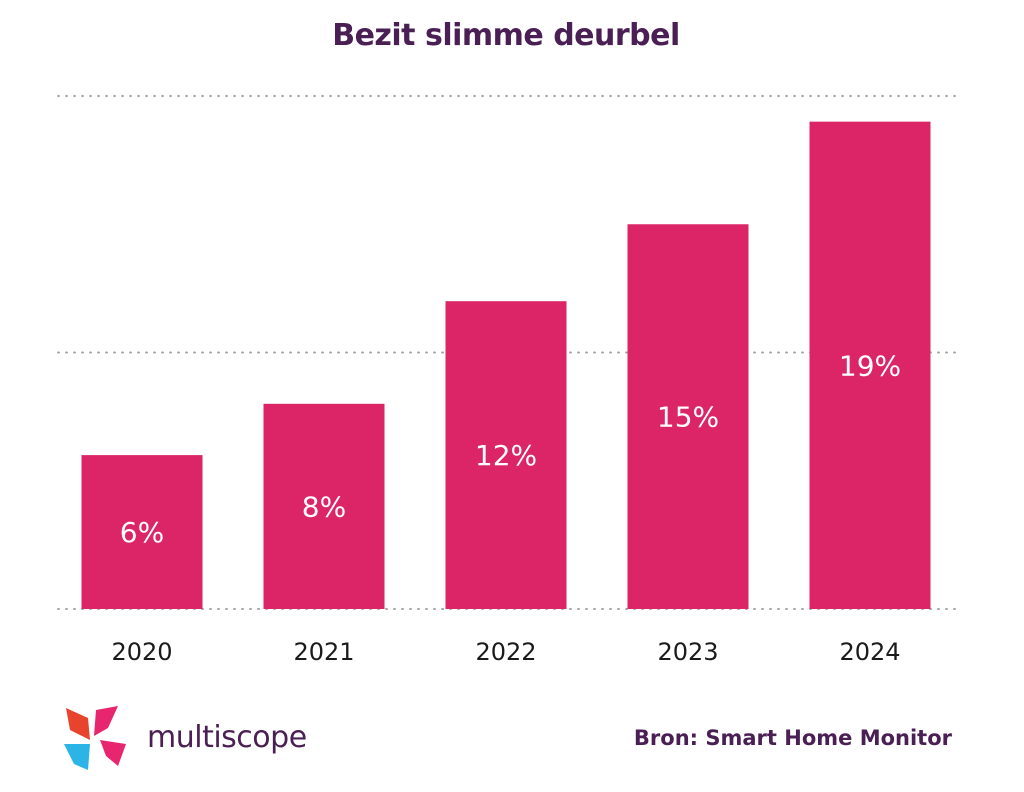  I want to click on data-label-2020: 6%, so click(142, 532).